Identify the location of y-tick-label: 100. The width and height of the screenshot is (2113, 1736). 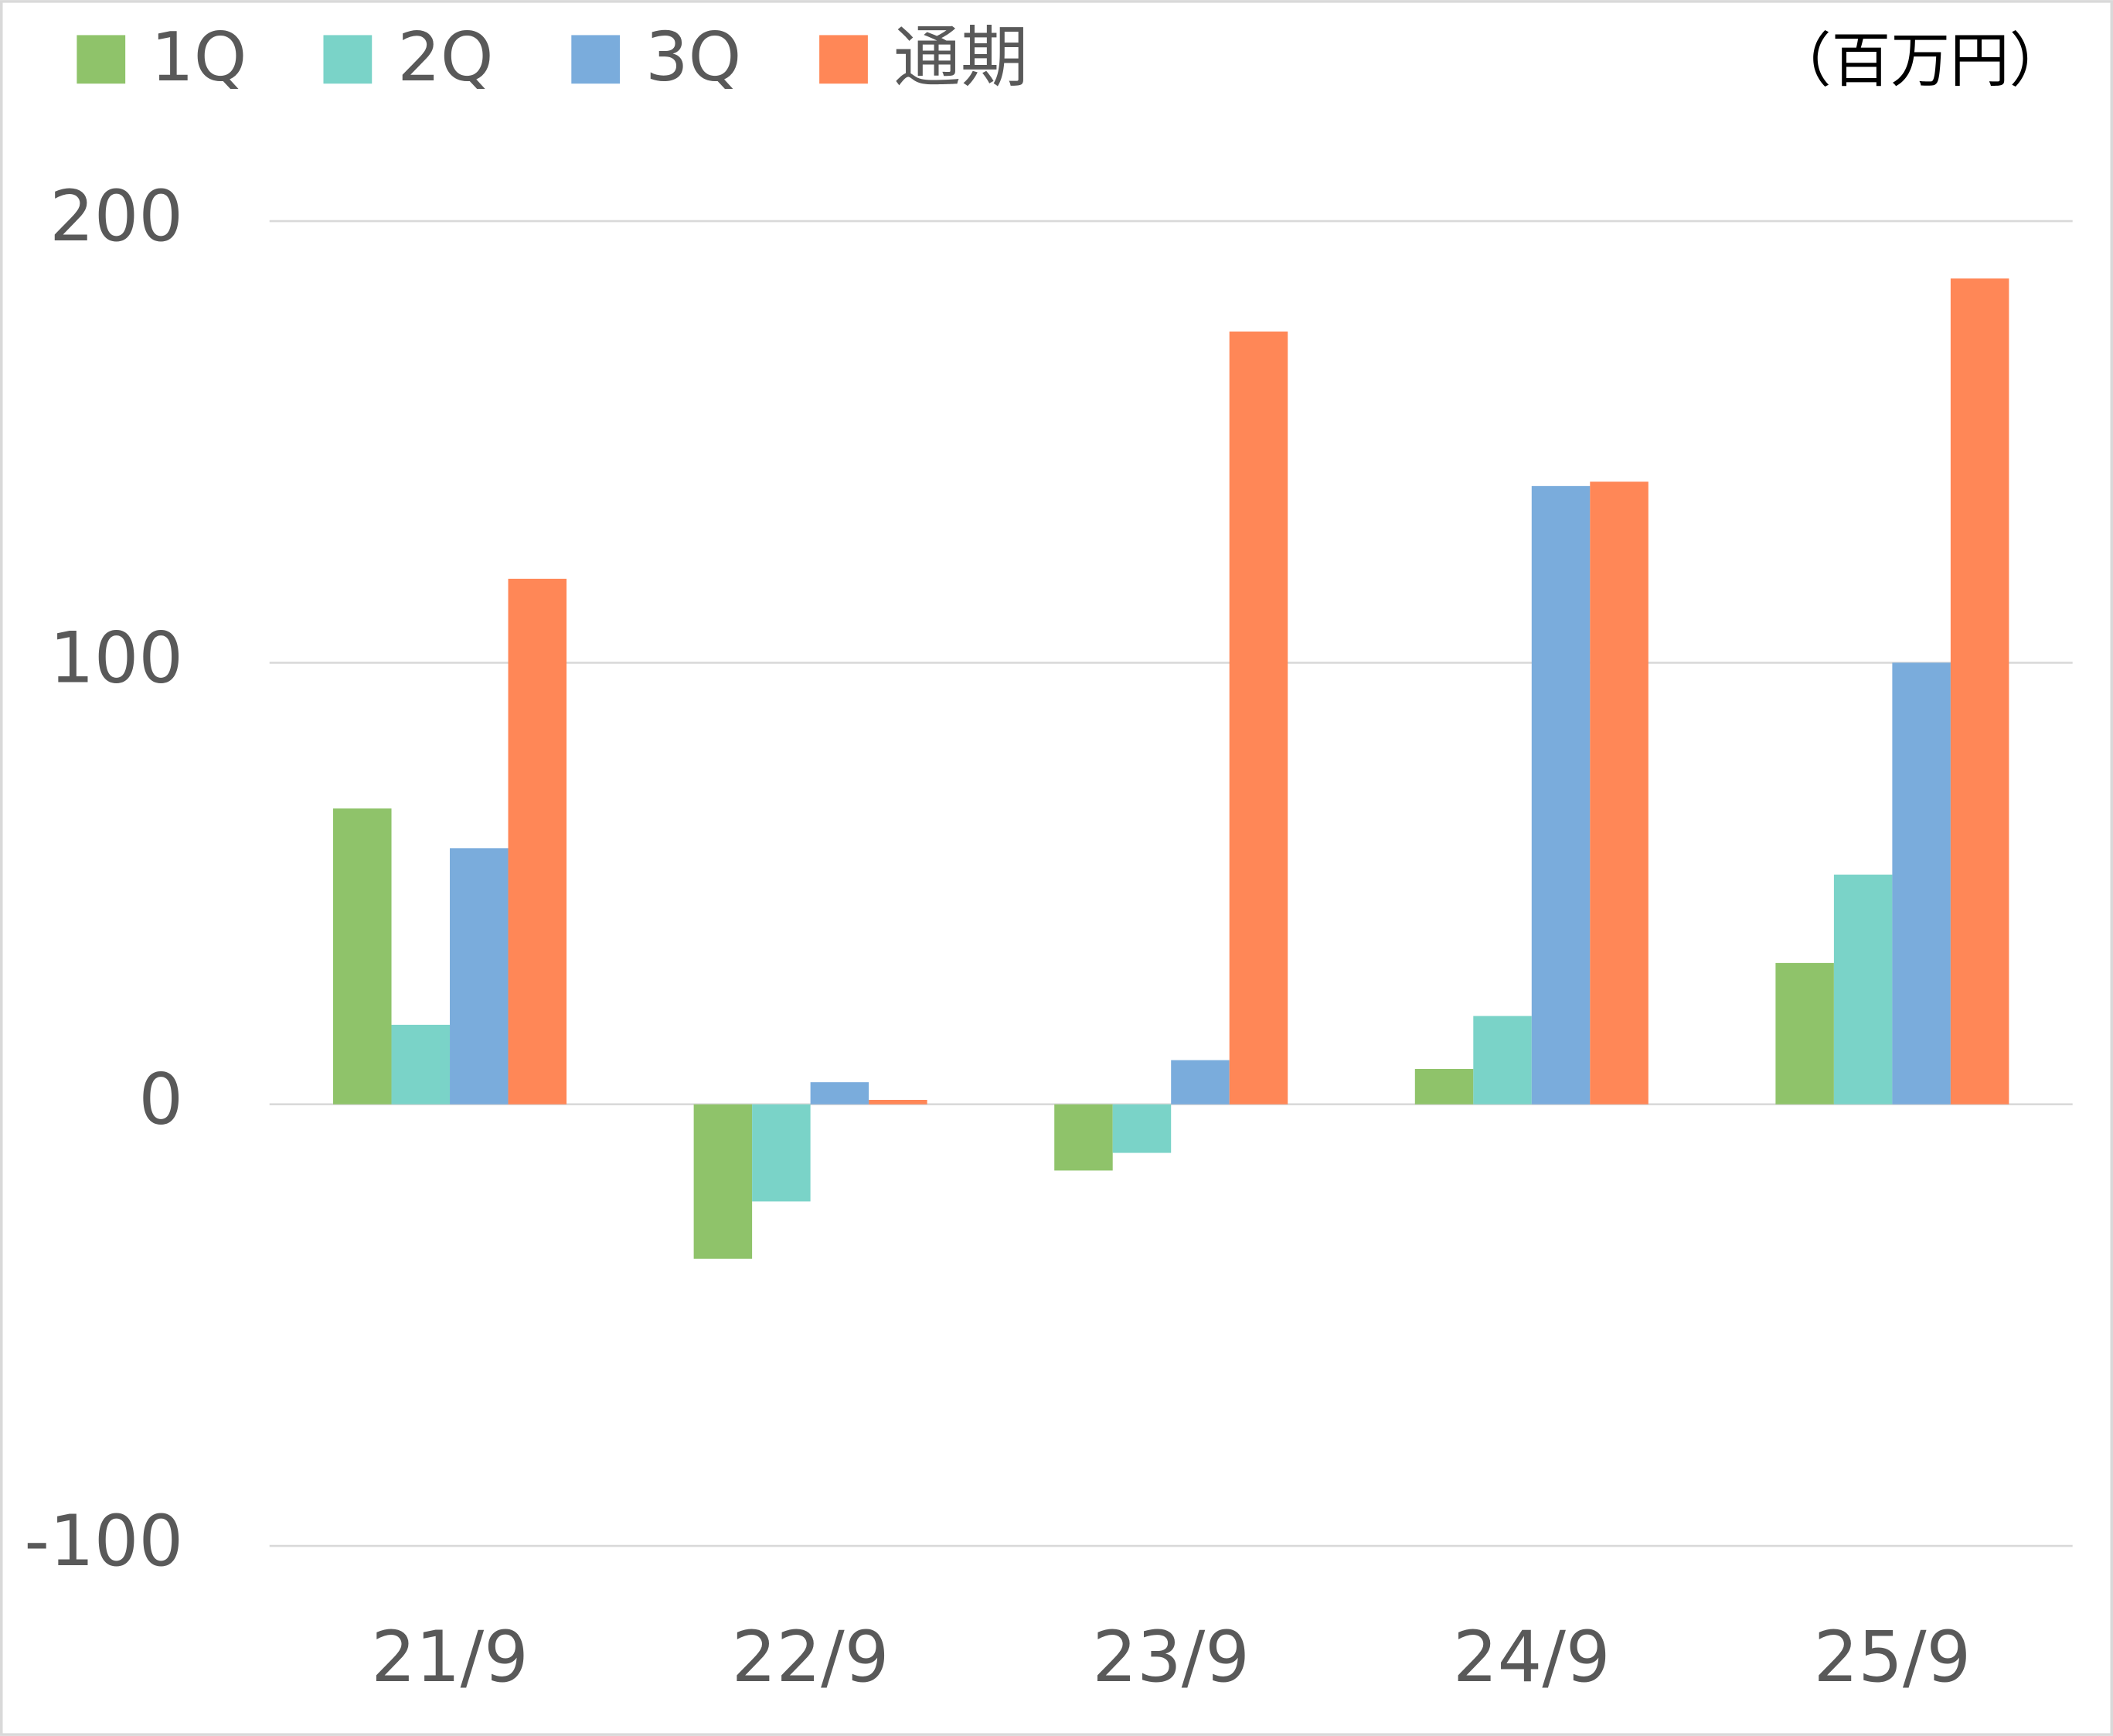
(116, 659).